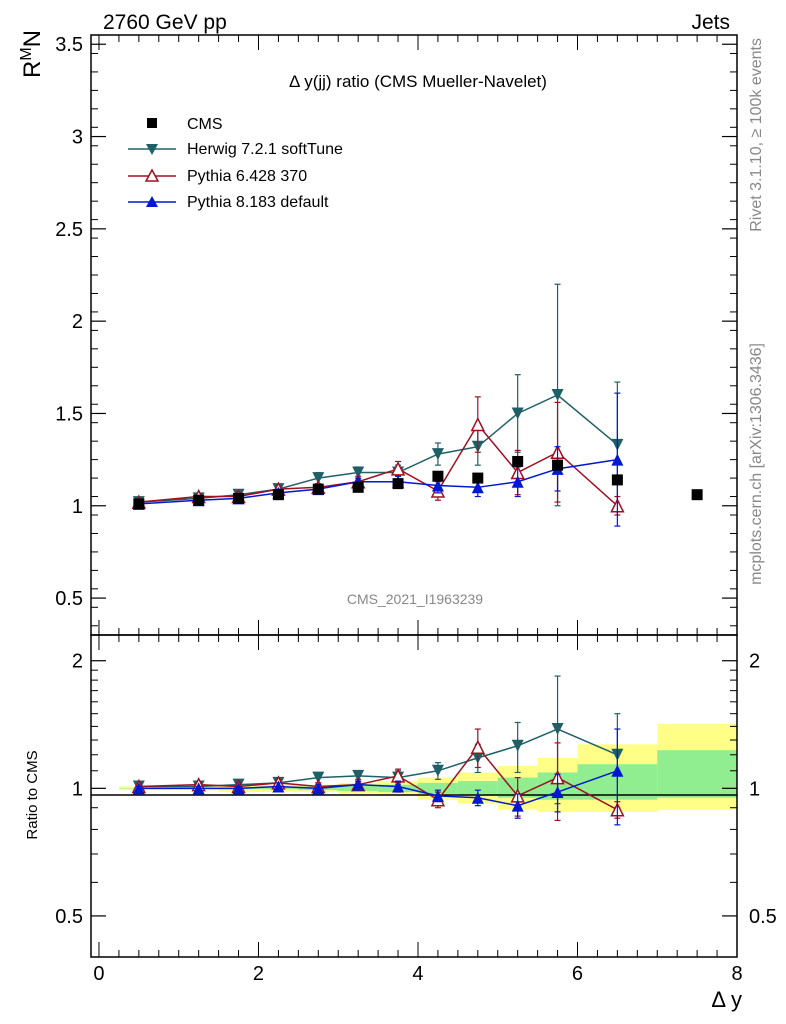 The image size is (786, 1024). Describe the element at coordinates (98, 974) in the screenshot. I see `ratio-xtick-label: 0` at that location.